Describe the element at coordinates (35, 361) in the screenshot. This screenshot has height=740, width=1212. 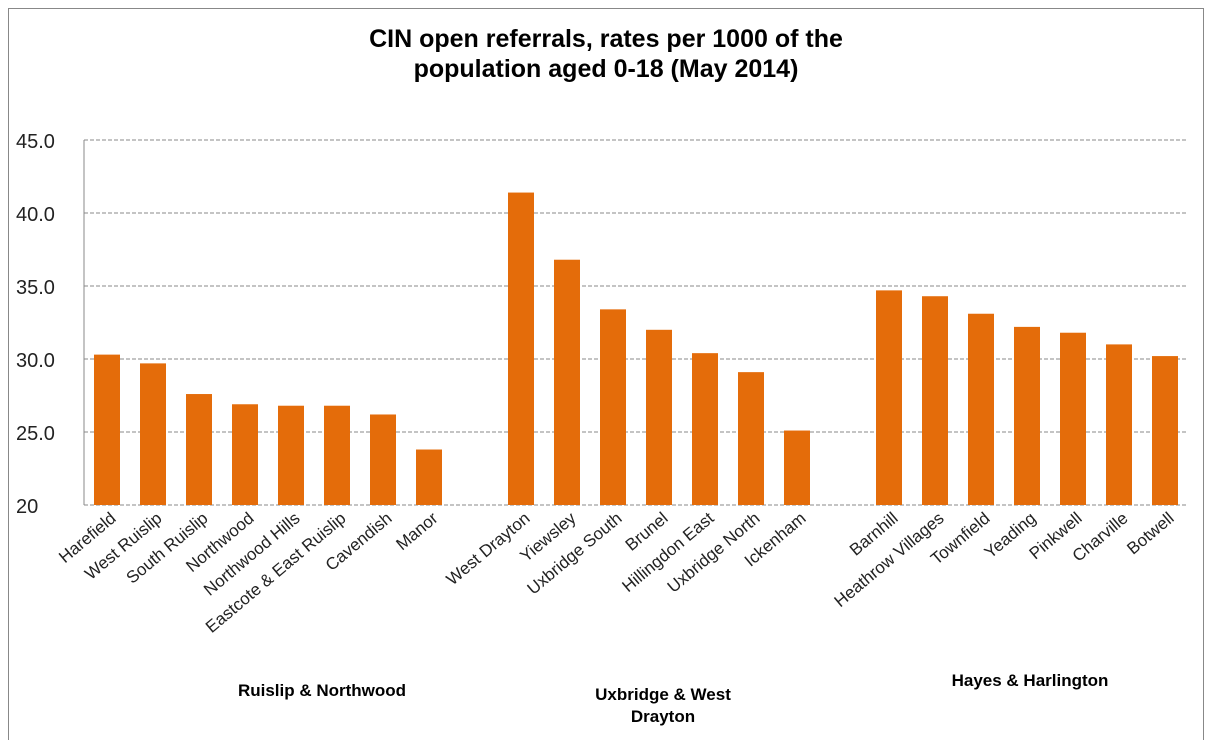
I see `y-tick-label: 30.0` at that location.